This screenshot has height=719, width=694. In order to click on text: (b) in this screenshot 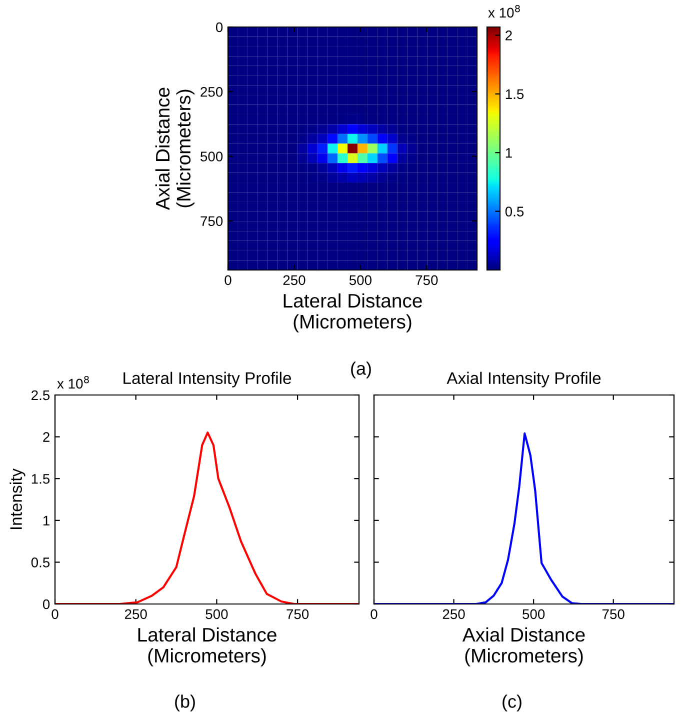, I will do `click(185, 703)`.